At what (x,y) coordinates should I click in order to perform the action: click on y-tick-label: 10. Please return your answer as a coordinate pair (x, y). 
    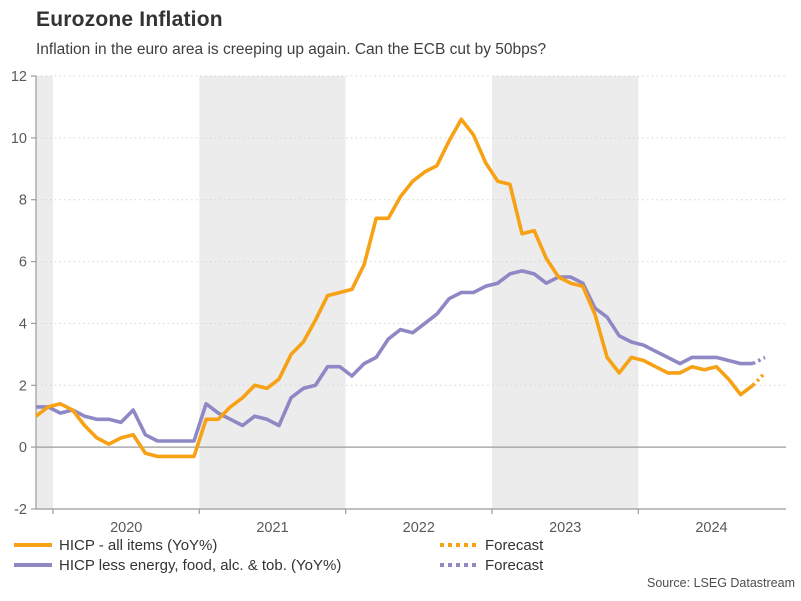
    Looking at the image, I should click on (19, 139).